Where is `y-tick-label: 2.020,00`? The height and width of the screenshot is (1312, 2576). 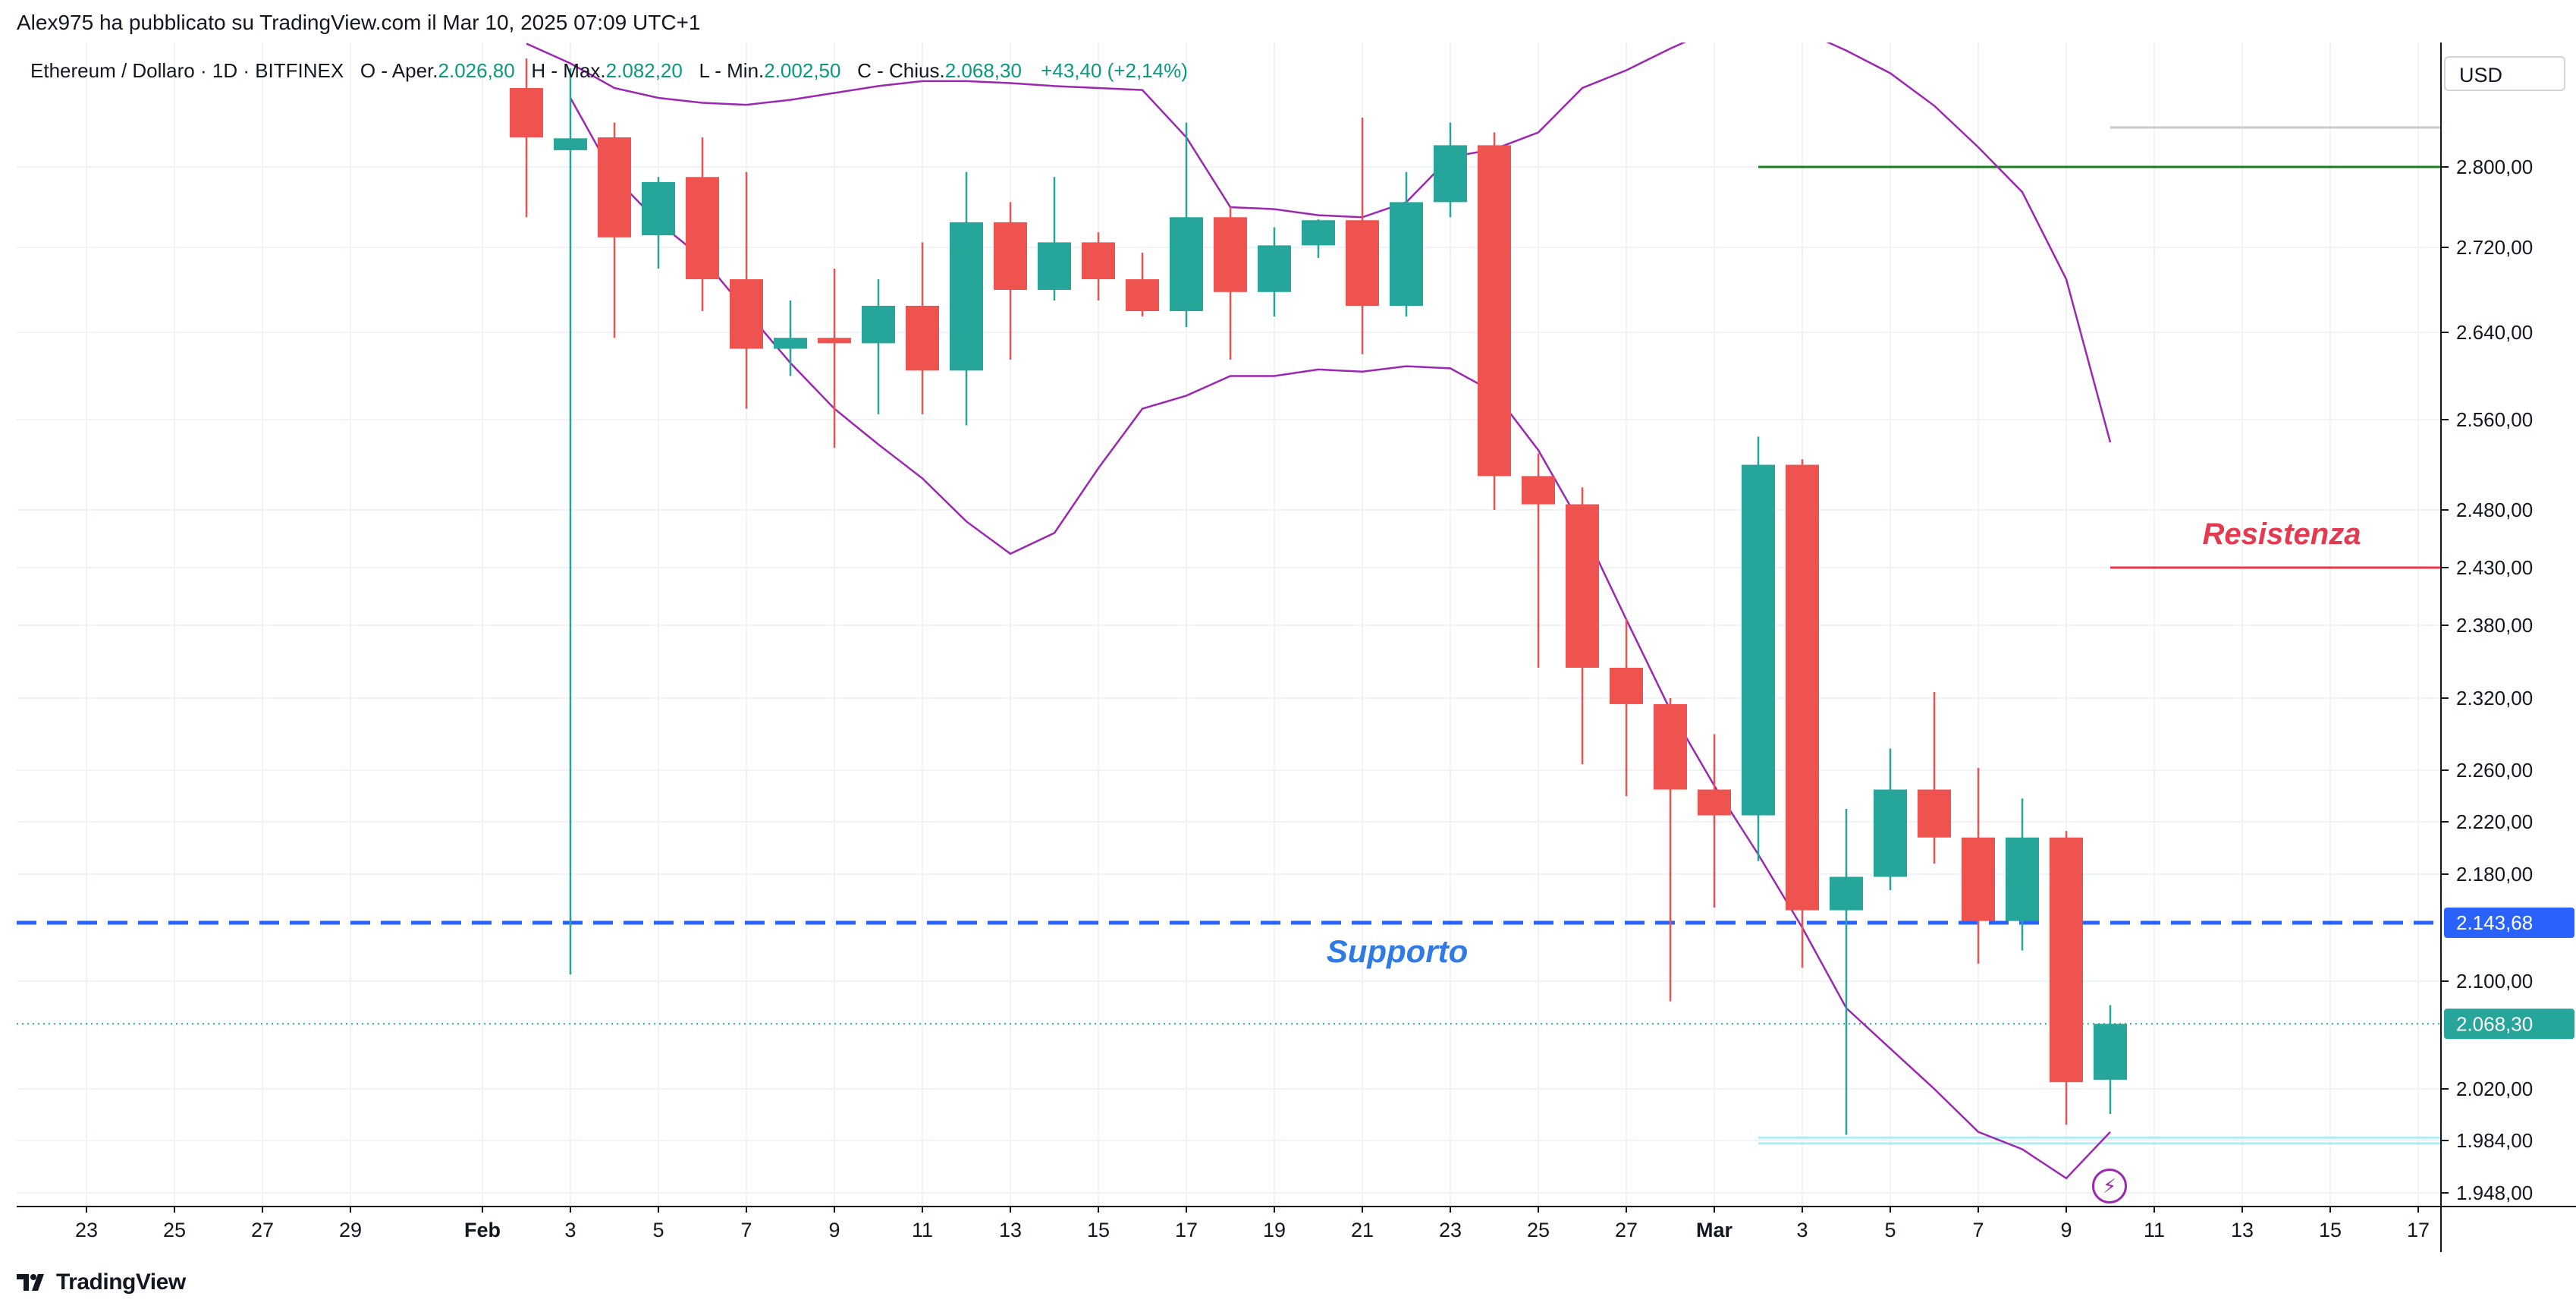
y-tick-label: 2.020,00 is located at coordinates (2494, 1089).